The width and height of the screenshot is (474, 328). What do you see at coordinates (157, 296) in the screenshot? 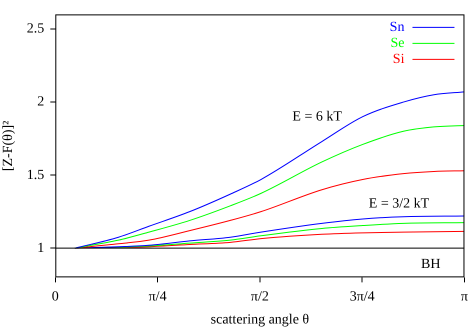
I see `x-tick-label: π/4` at bounding box center [157, 296].